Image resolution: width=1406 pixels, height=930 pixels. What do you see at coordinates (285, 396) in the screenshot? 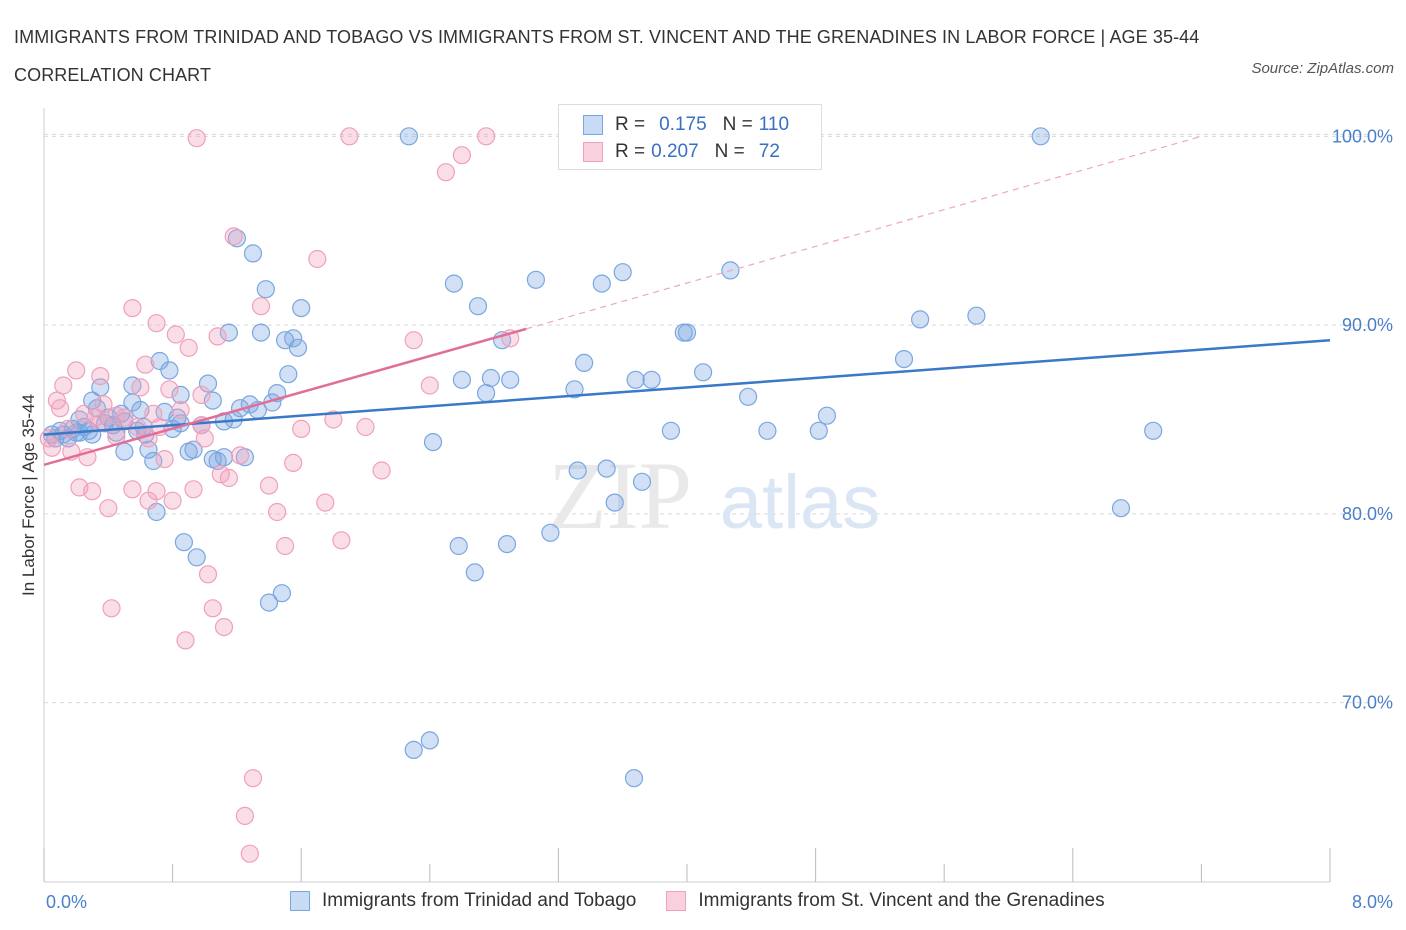
I see `trend-line-stvincent` at bounding box center [285, 396].